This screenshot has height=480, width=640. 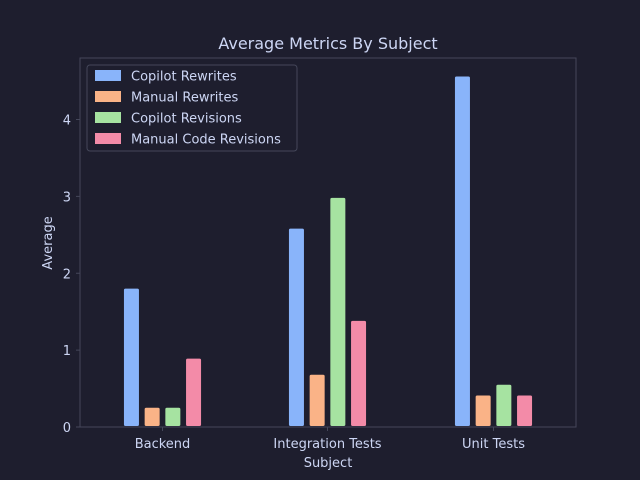 I want to click on bar-copilot-rewrites-integration-tests, so click(x=296, y=327).